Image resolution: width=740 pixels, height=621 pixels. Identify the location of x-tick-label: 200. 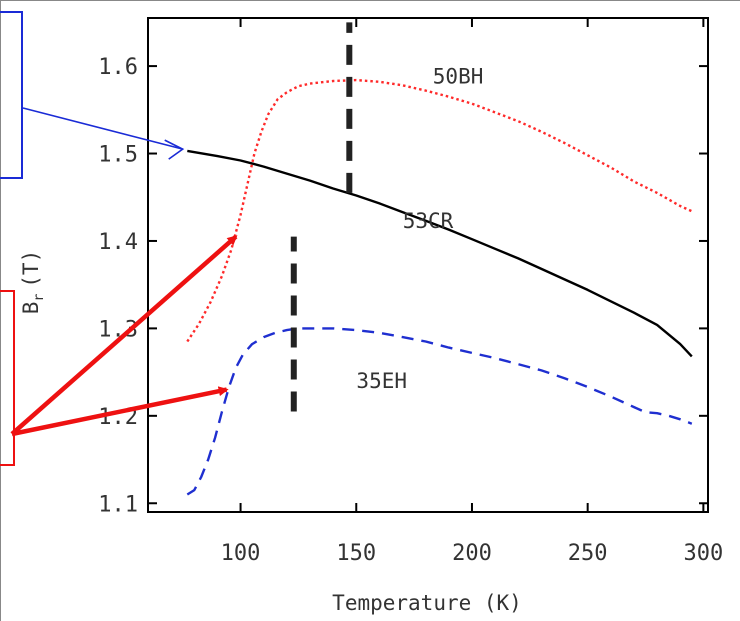
(472, 553).